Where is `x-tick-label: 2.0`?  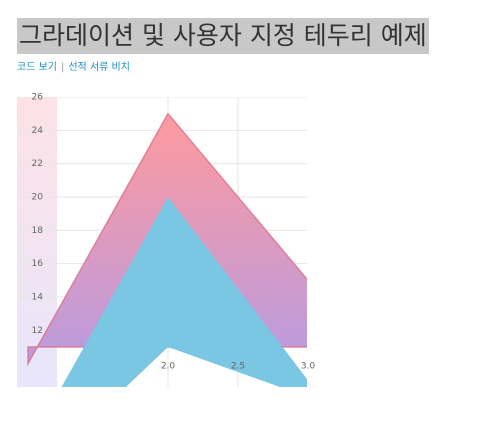 x-tick-label: 2.0 is located at coordinates (168, 367).